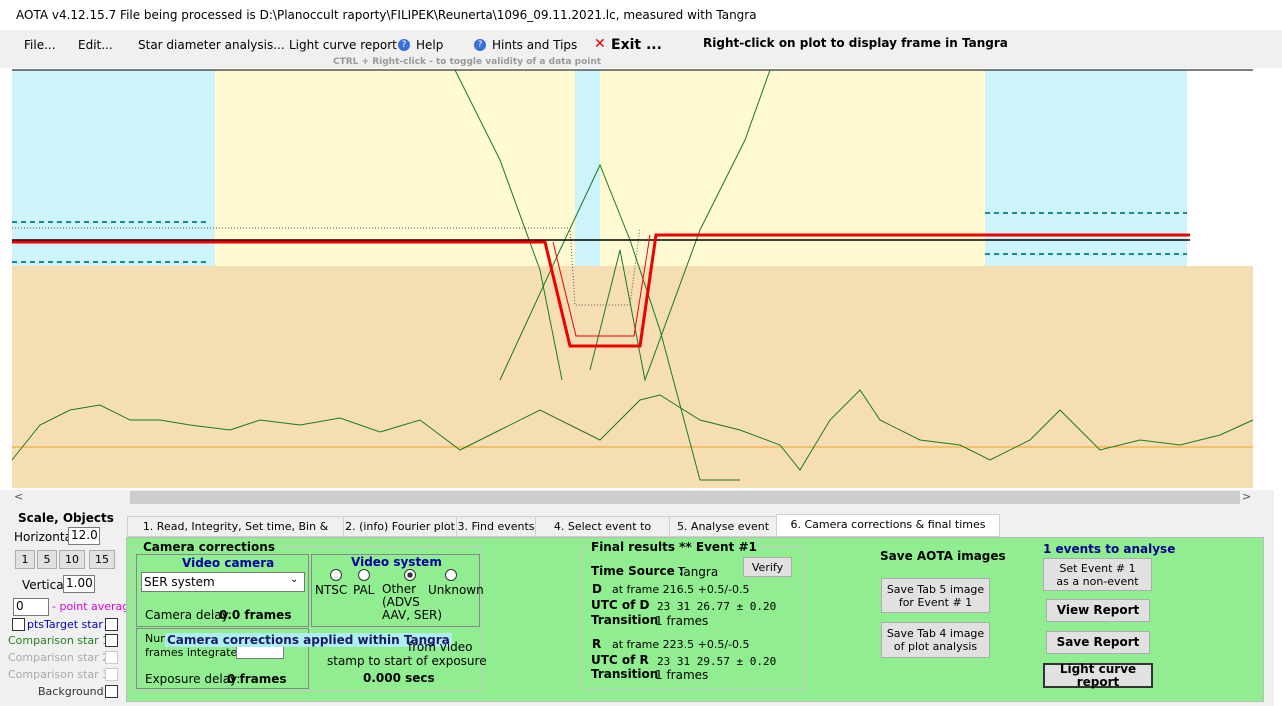 This screenshot has height=706, width=1282. What do you see at coordinates (94, 606) in the screenshot?
I see `average-label: - point average` at bounding box center [94, 606].